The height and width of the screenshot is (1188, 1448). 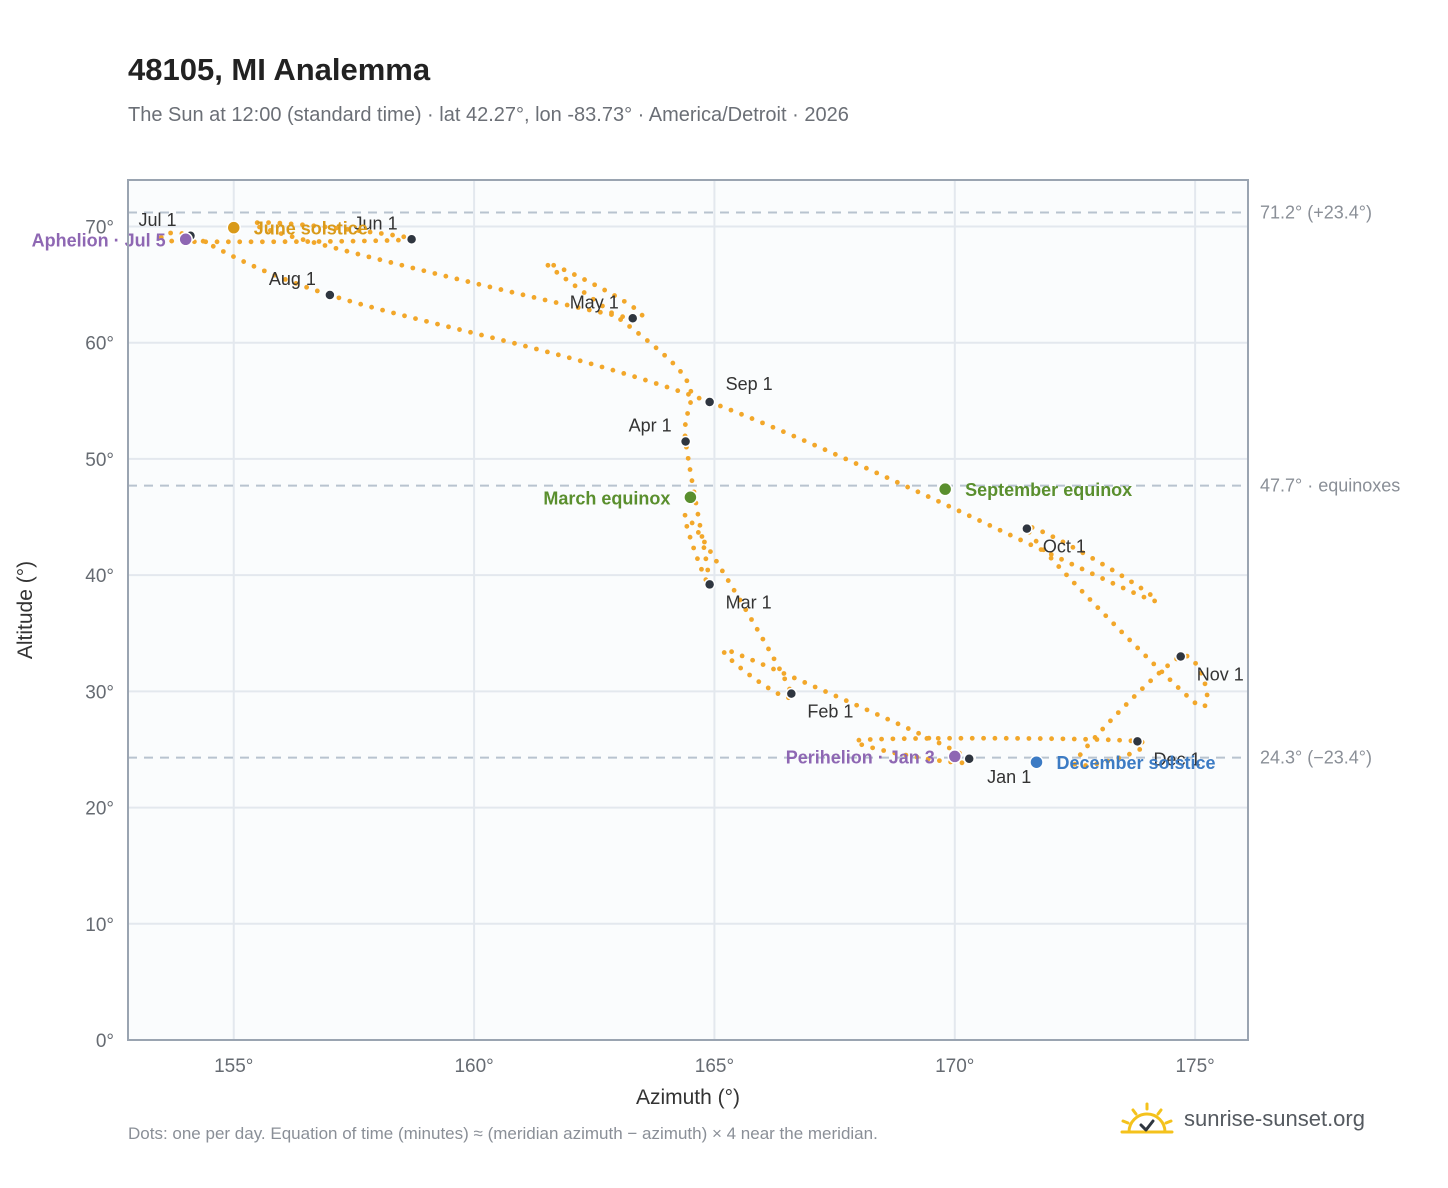 I want to click on brand-logo: sunrise-sunset.org, so click(x=1242, y=1119).